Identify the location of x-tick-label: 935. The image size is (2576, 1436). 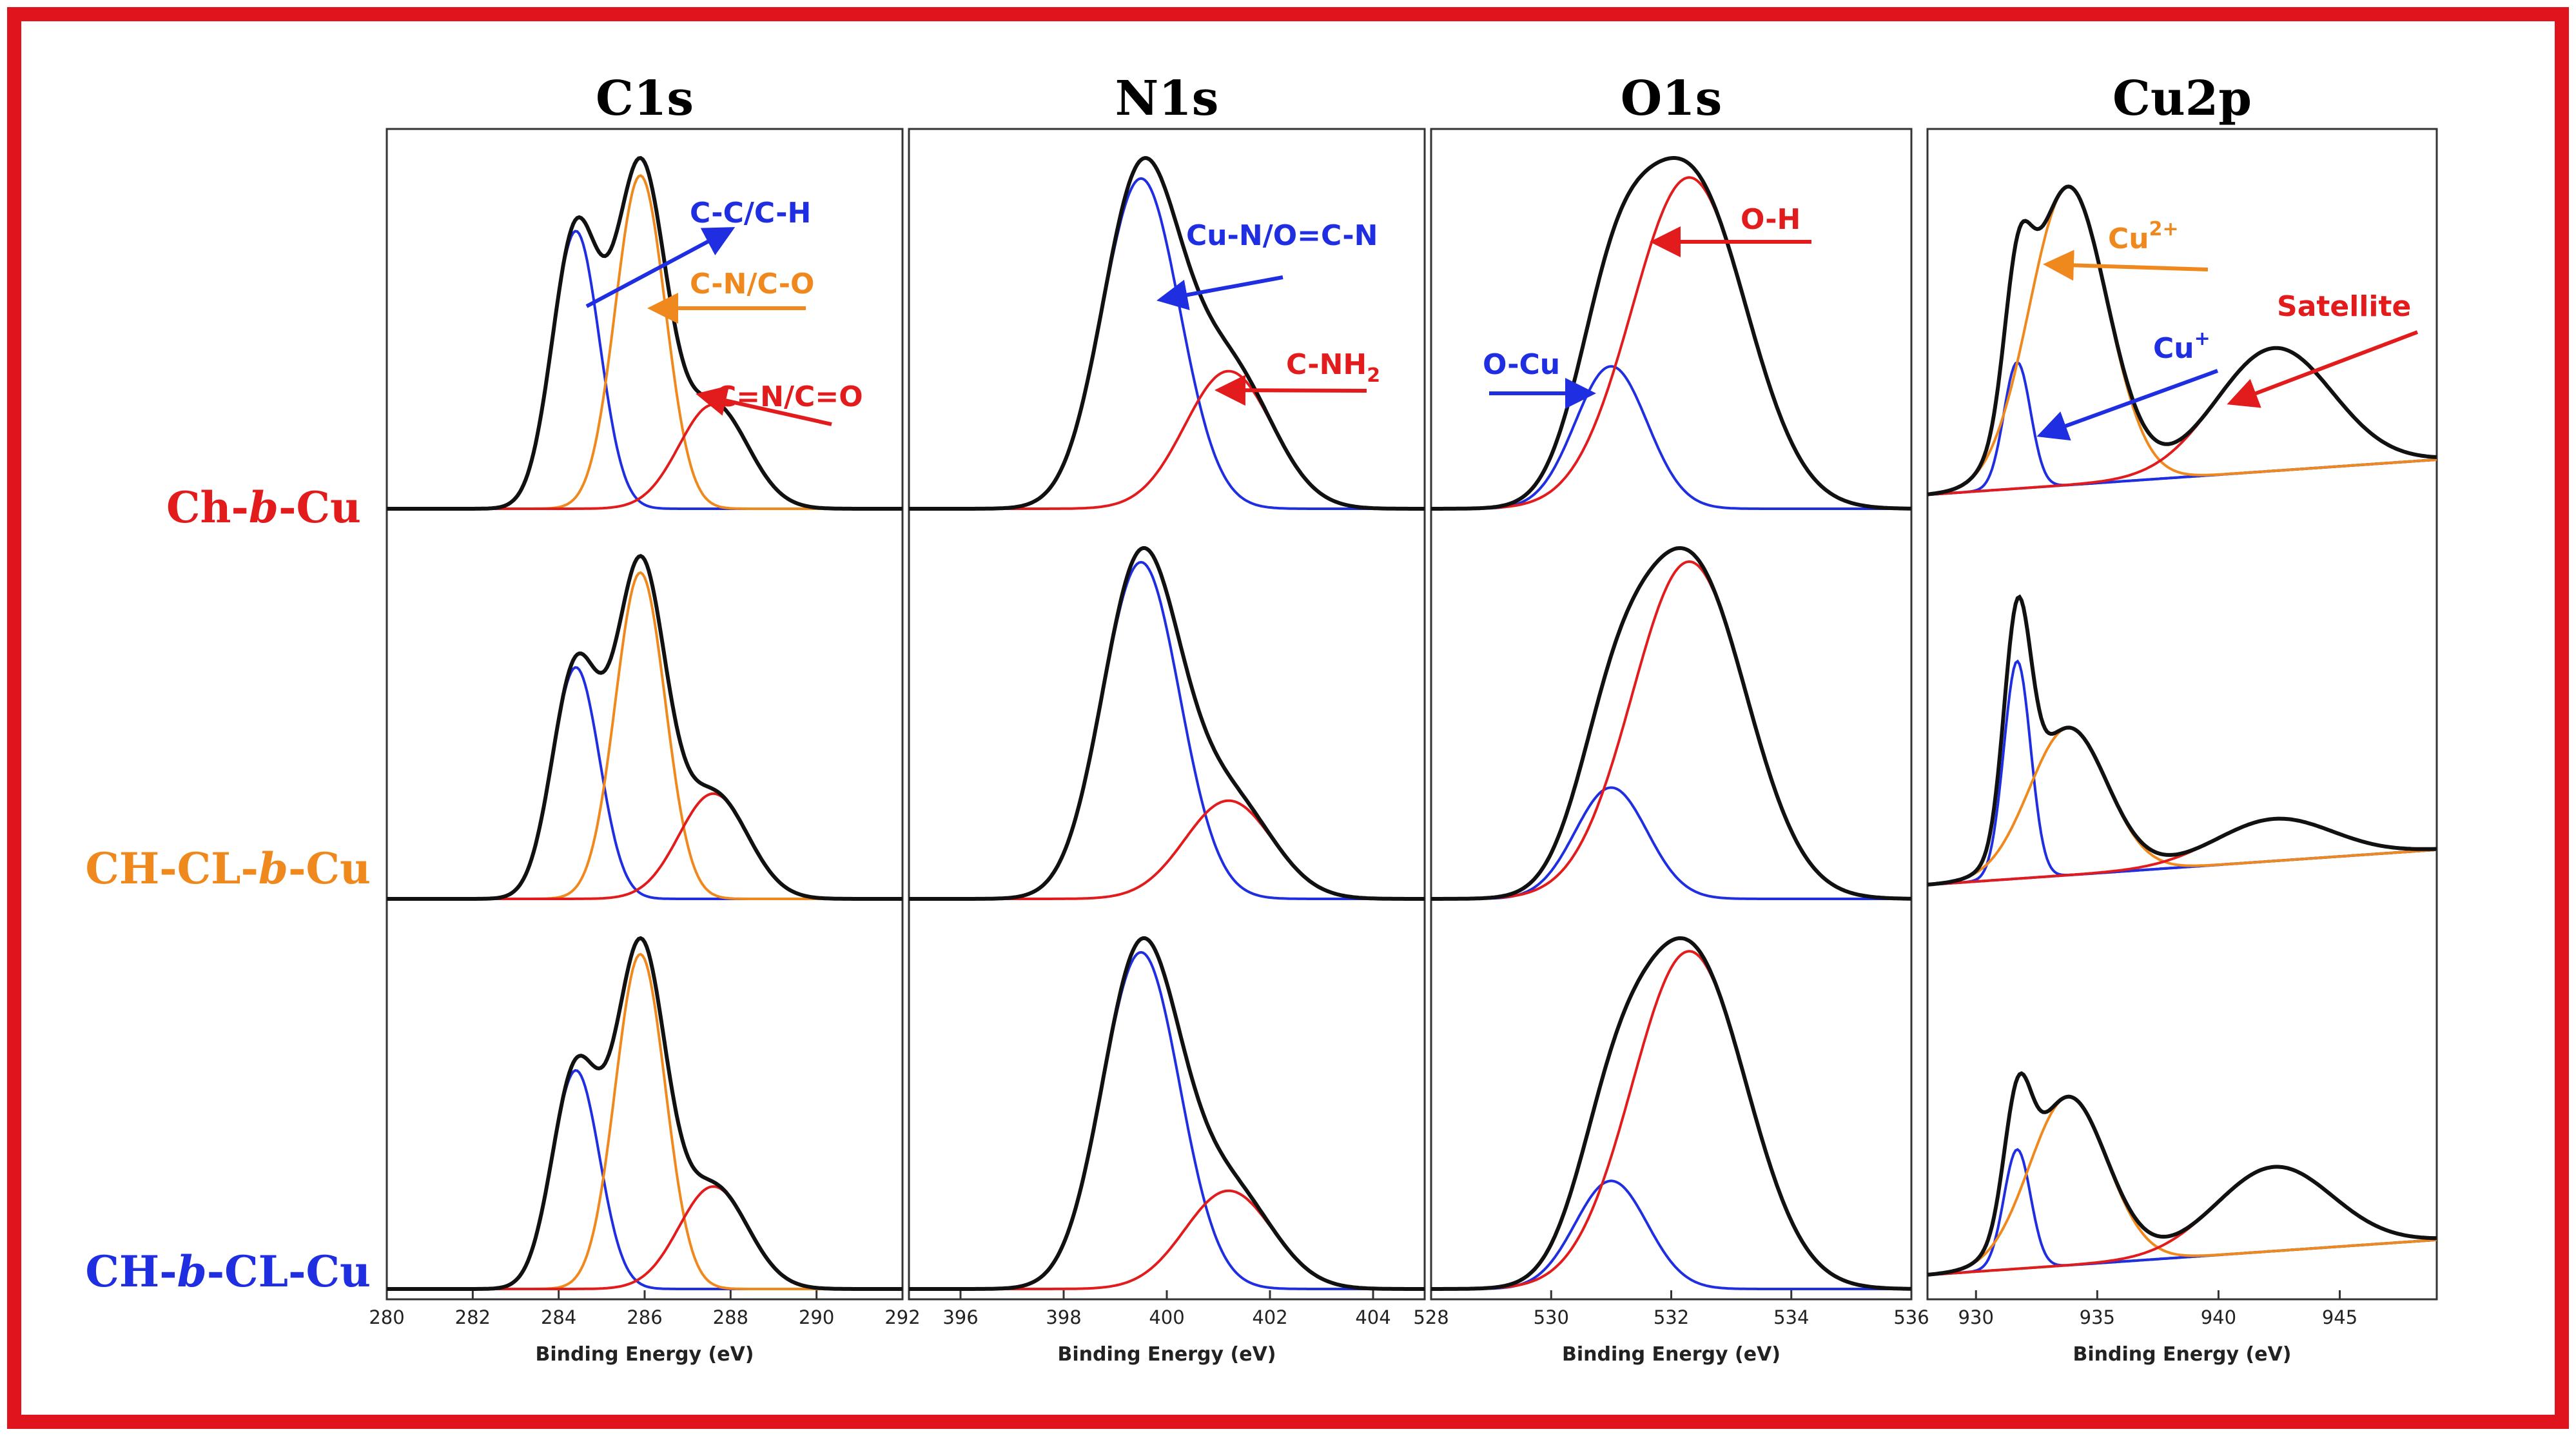
(2097, 1317).